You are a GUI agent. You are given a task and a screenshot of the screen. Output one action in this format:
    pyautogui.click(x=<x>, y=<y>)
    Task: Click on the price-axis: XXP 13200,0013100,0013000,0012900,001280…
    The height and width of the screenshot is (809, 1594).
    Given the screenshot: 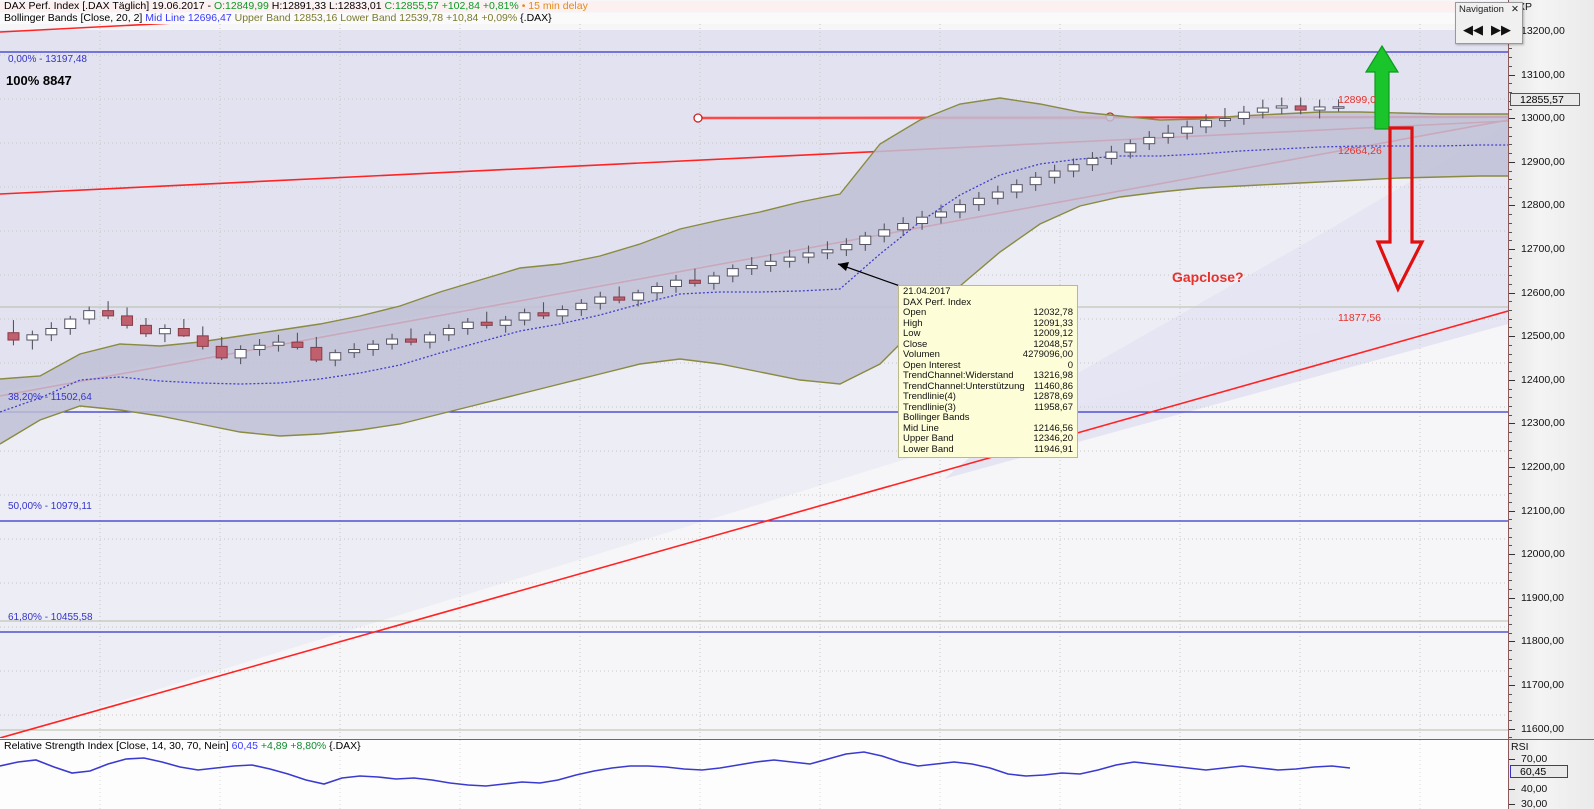 What is the action you would take?
    pyautogui.click(x=1551, y=370)
    